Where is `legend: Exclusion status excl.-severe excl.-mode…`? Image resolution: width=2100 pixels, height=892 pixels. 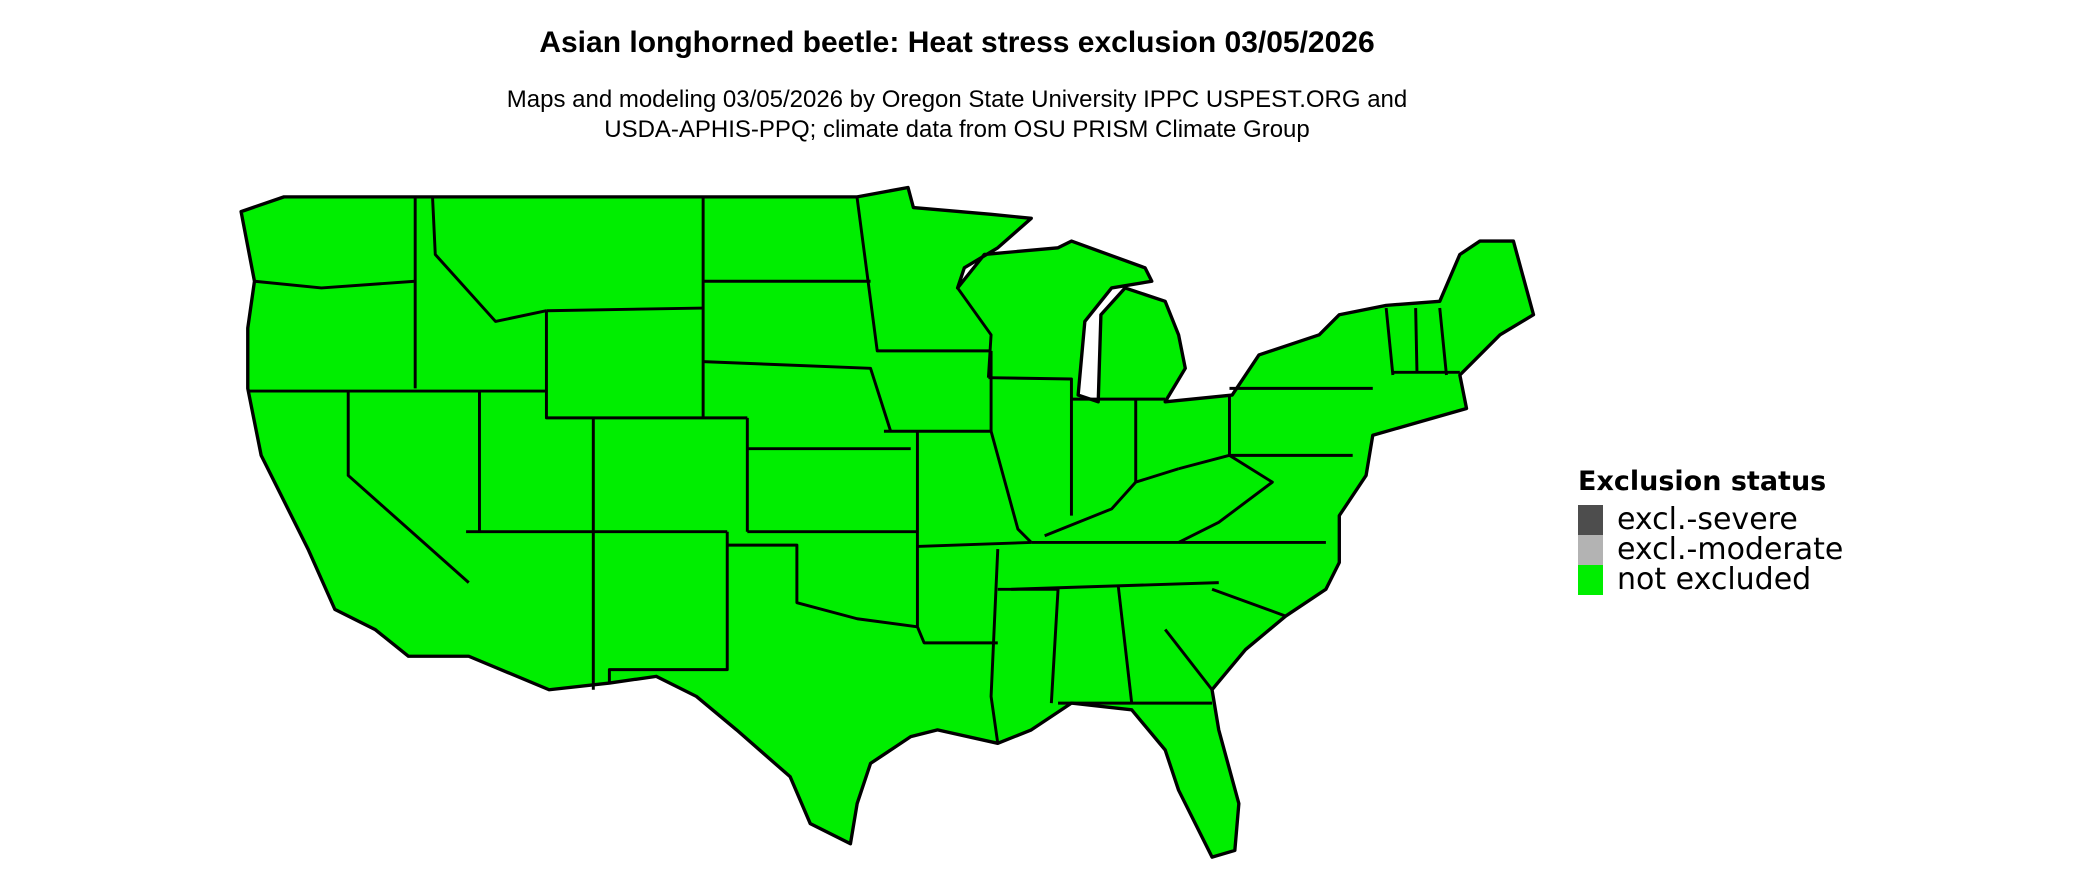 legend: Exclusion status excl.-severe excl.-mode… is located at coordinates (1710, 530).